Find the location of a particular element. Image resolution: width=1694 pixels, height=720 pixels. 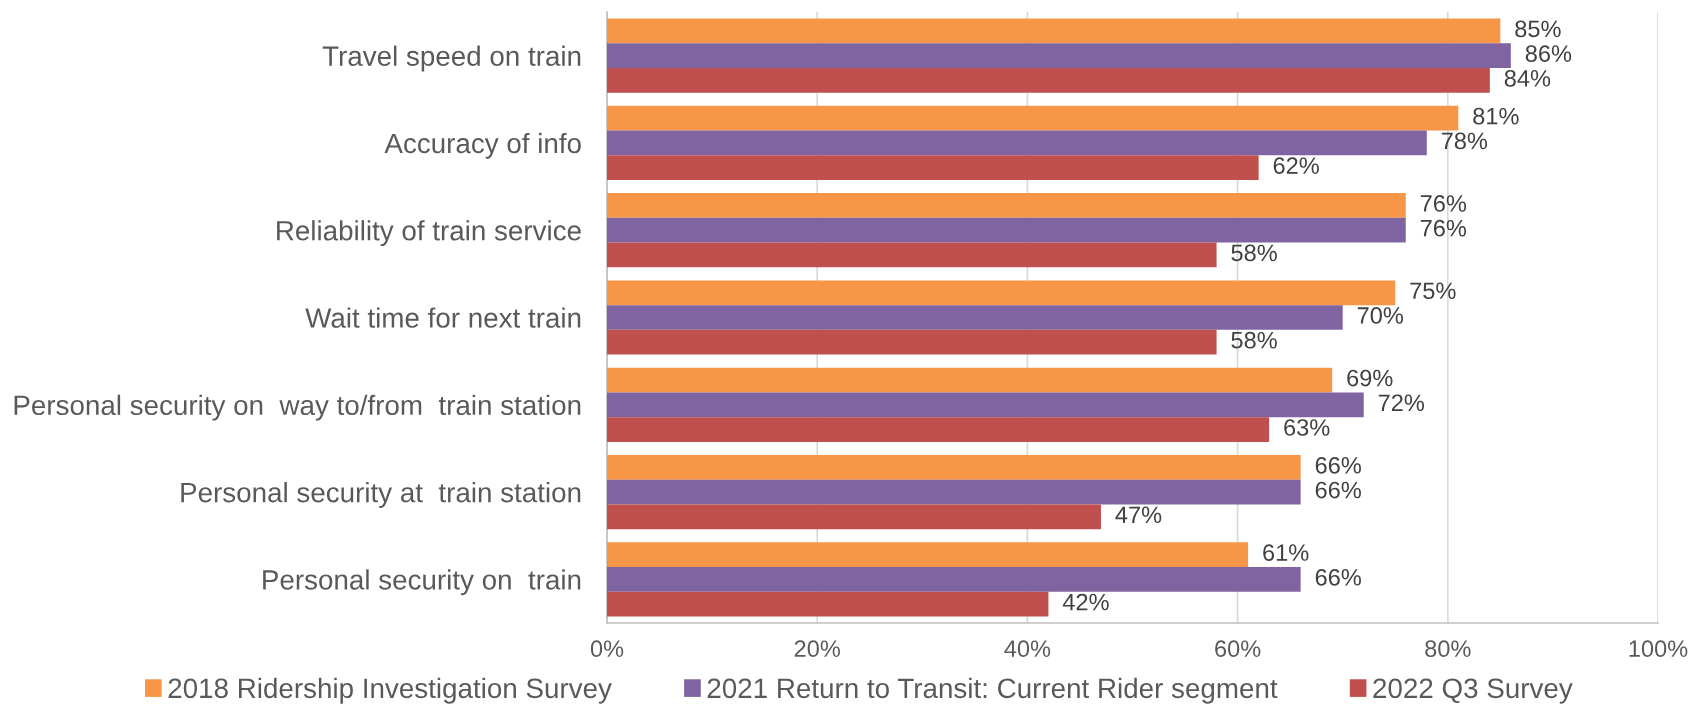

data-label: 63% is located at coordinates (1307, 427).